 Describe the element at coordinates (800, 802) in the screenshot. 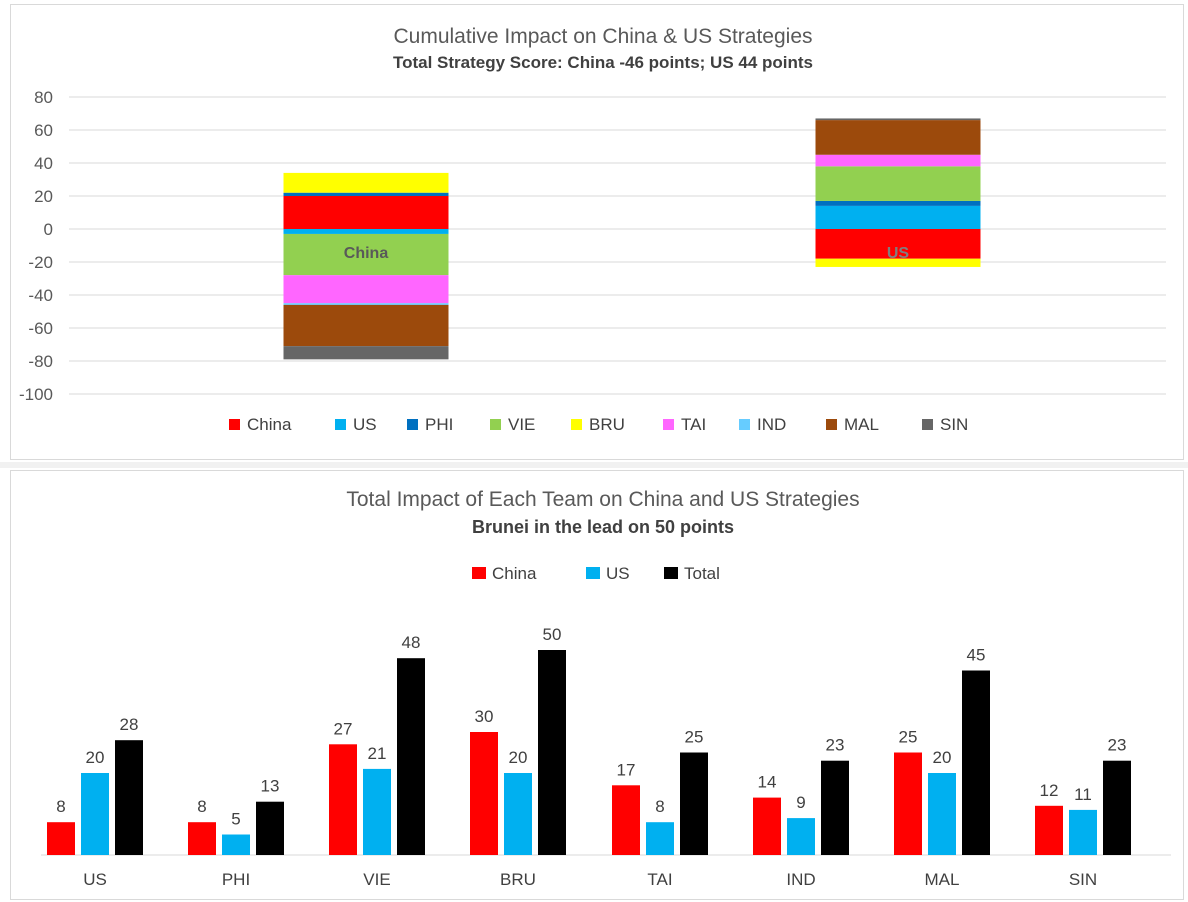

I see `data-label-ind-us: 9` at that location.